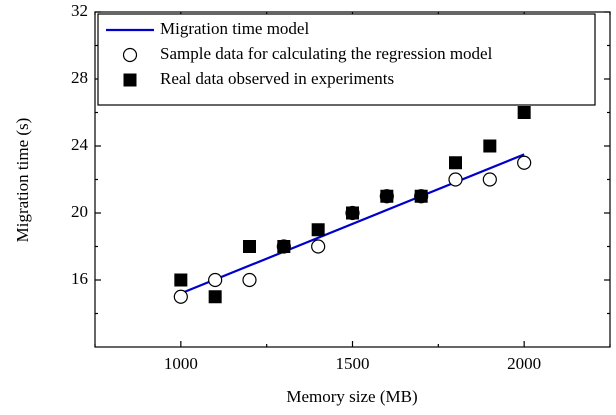  Describe the element at coordinates (234, 28) in the screenshot. I see `legend-label: Migration time model` at that location.